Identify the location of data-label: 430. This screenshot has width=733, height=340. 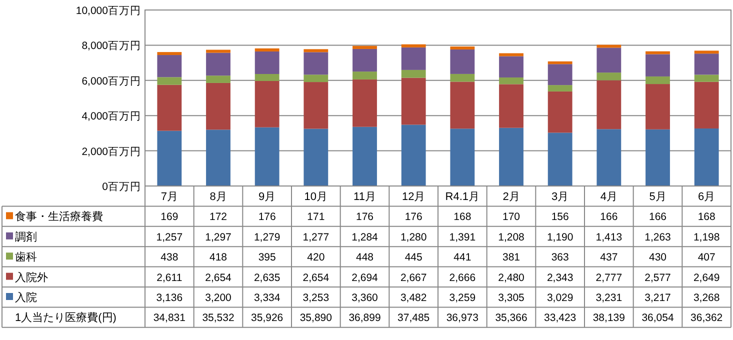
(657, 258).